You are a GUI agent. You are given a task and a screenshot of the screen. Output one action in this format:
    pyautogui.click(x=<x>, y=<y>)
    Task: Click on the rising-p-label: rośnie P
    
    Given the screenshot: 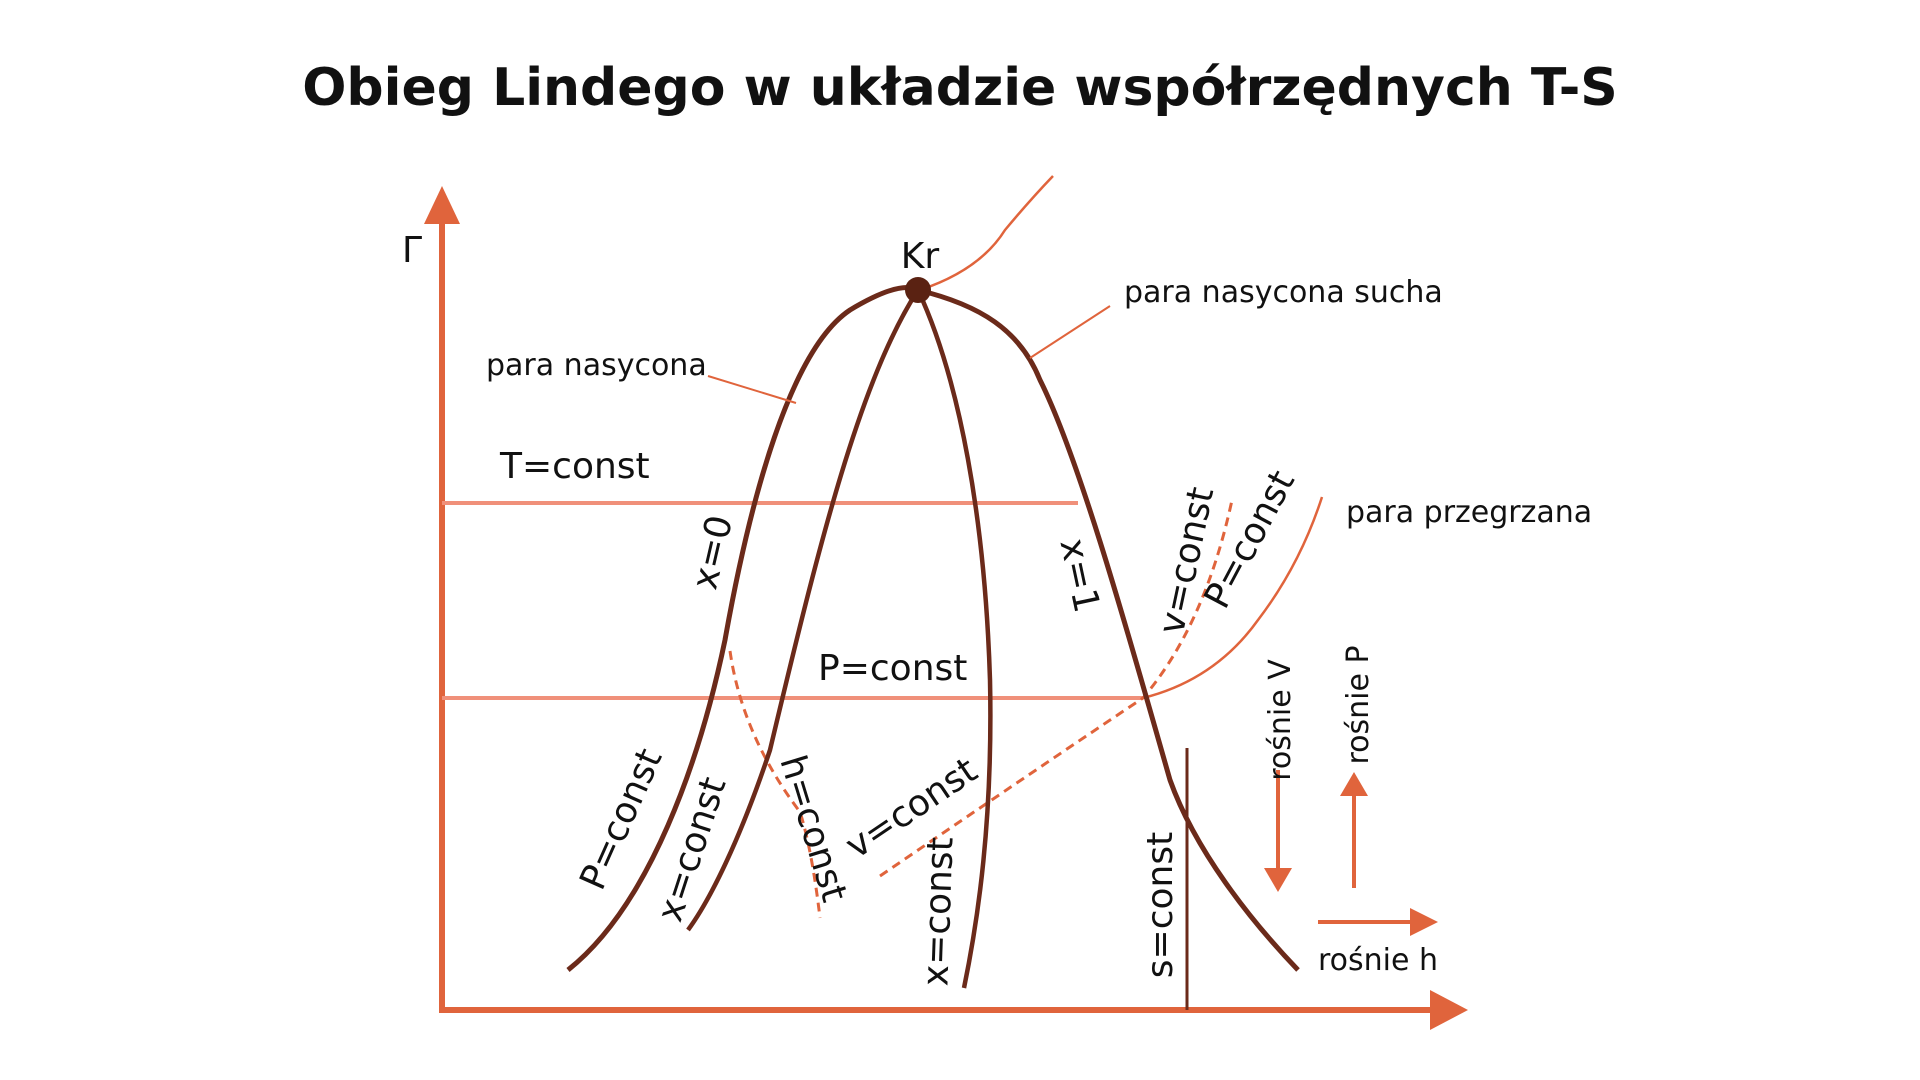 What is the action you would take?
    pyautogui.click(x=1358, y=704)
    